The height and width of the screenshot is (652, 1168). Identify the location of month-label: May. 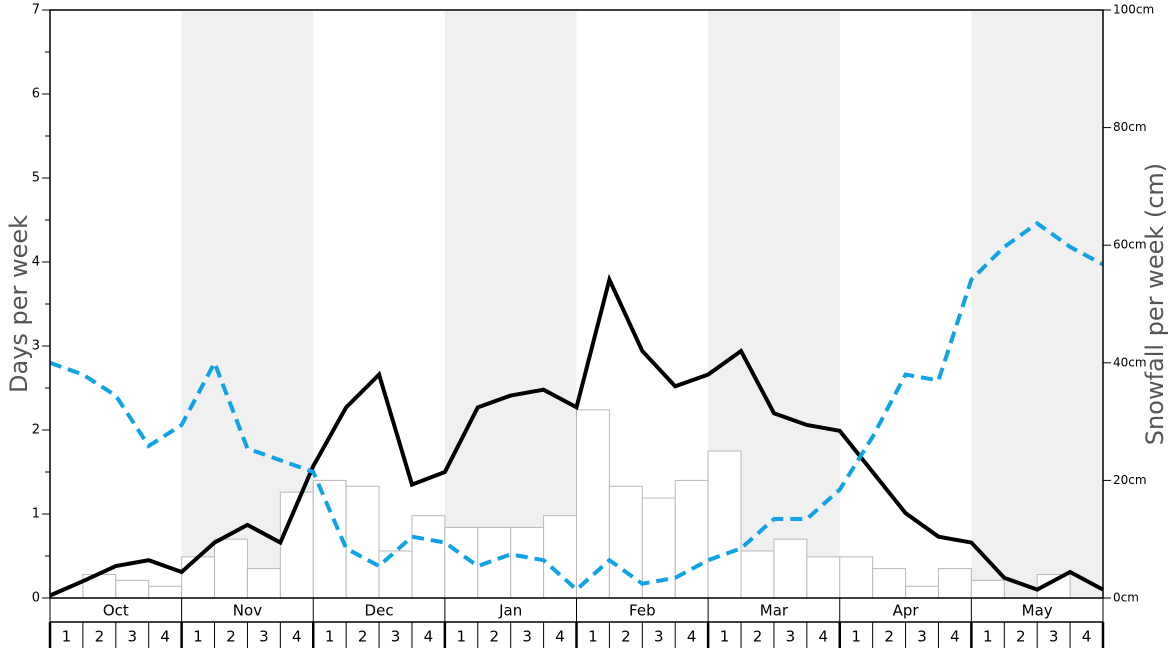
(1037, 611).